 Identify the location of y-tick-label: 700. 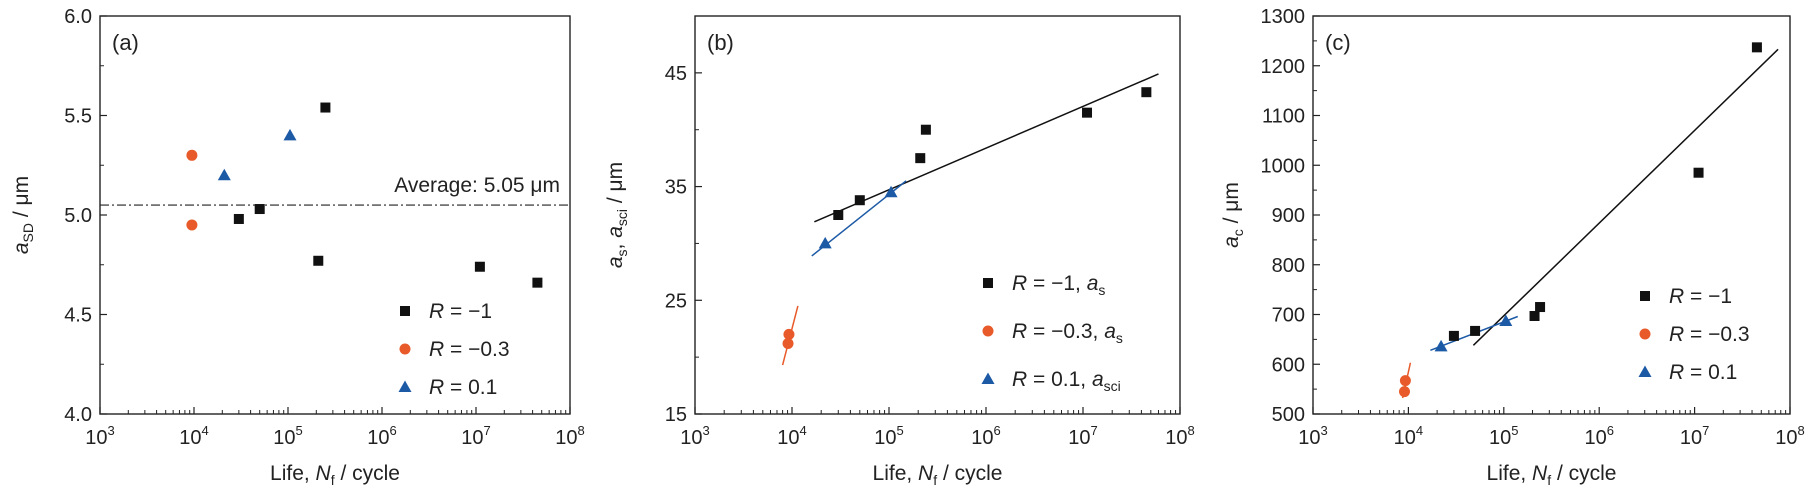
(1288, 316).